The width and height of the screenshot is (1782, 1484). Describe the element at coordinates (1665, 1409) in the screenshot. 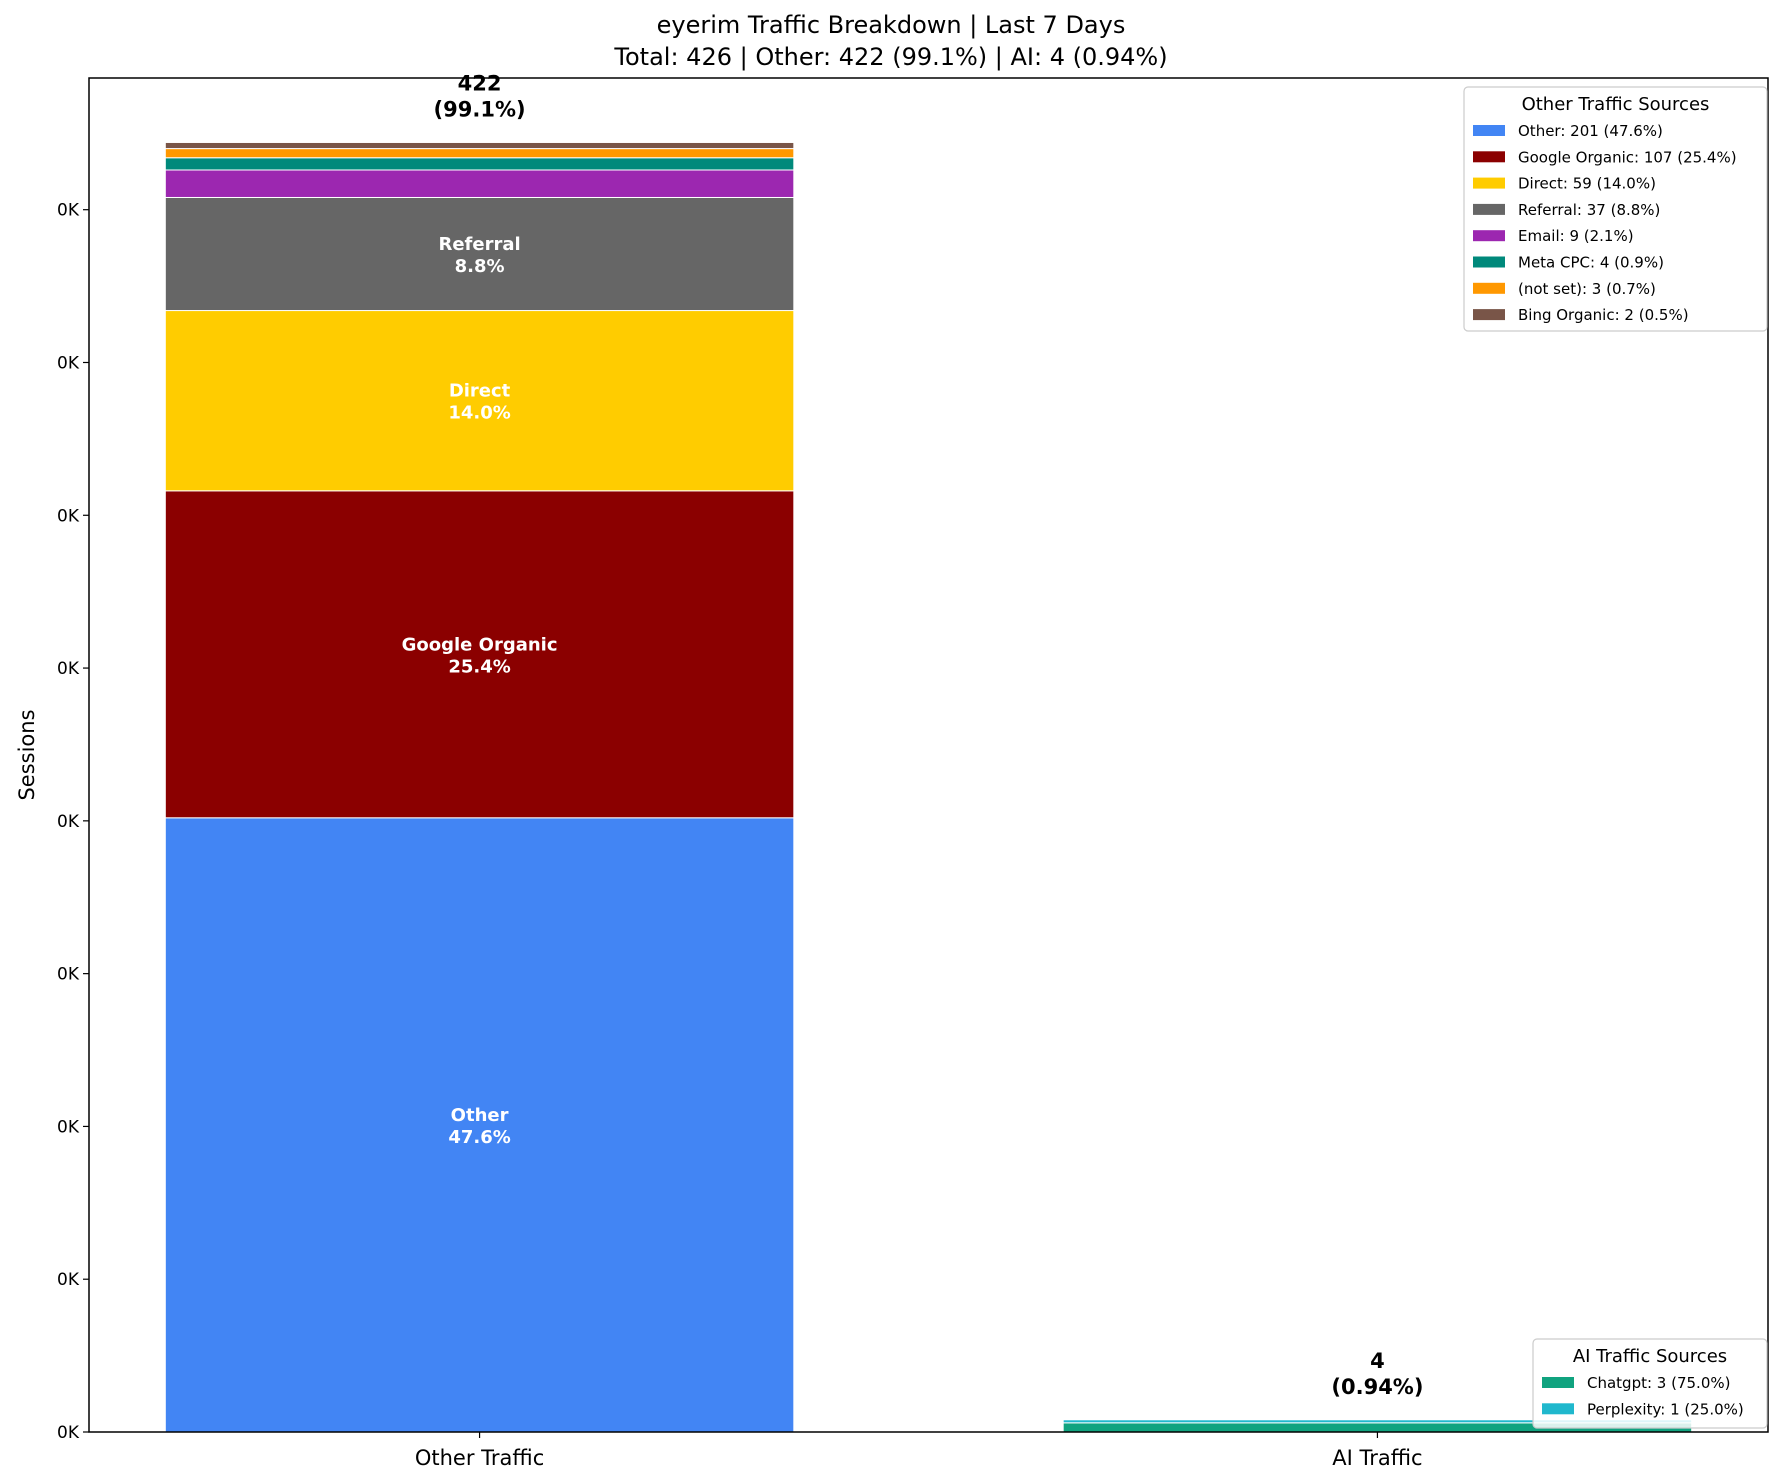

I see `legend-entry: Perplexity: 1 (25.0%)` at that location.